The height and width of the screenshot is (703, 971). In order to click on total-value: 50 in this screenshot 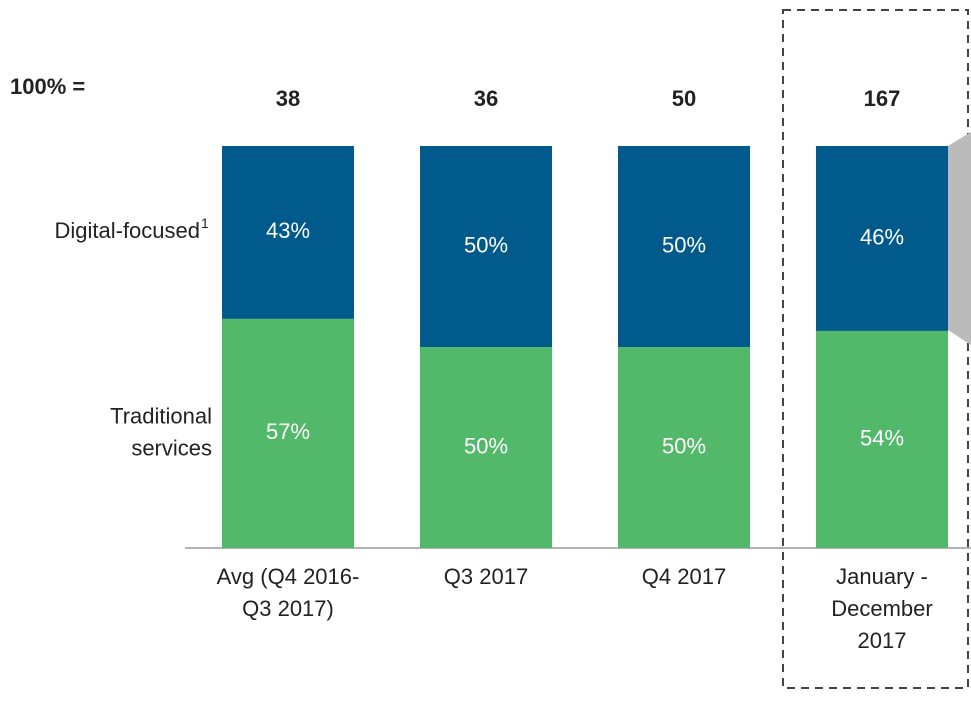, I will do `click(684, 98)`.